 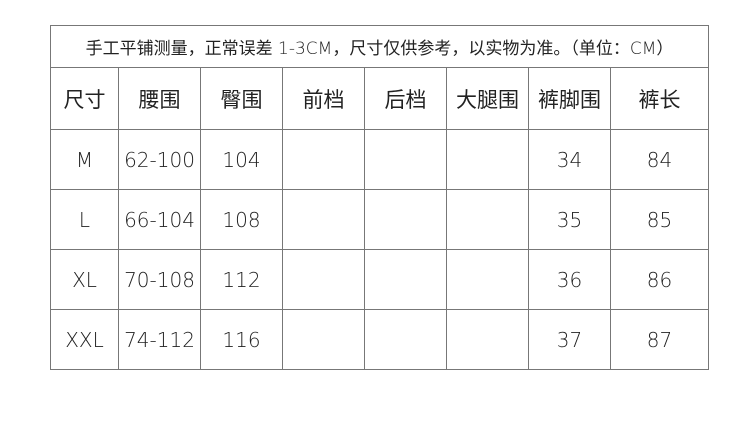 I want to click on header-length: 裤长, so click(x=659, y=98).